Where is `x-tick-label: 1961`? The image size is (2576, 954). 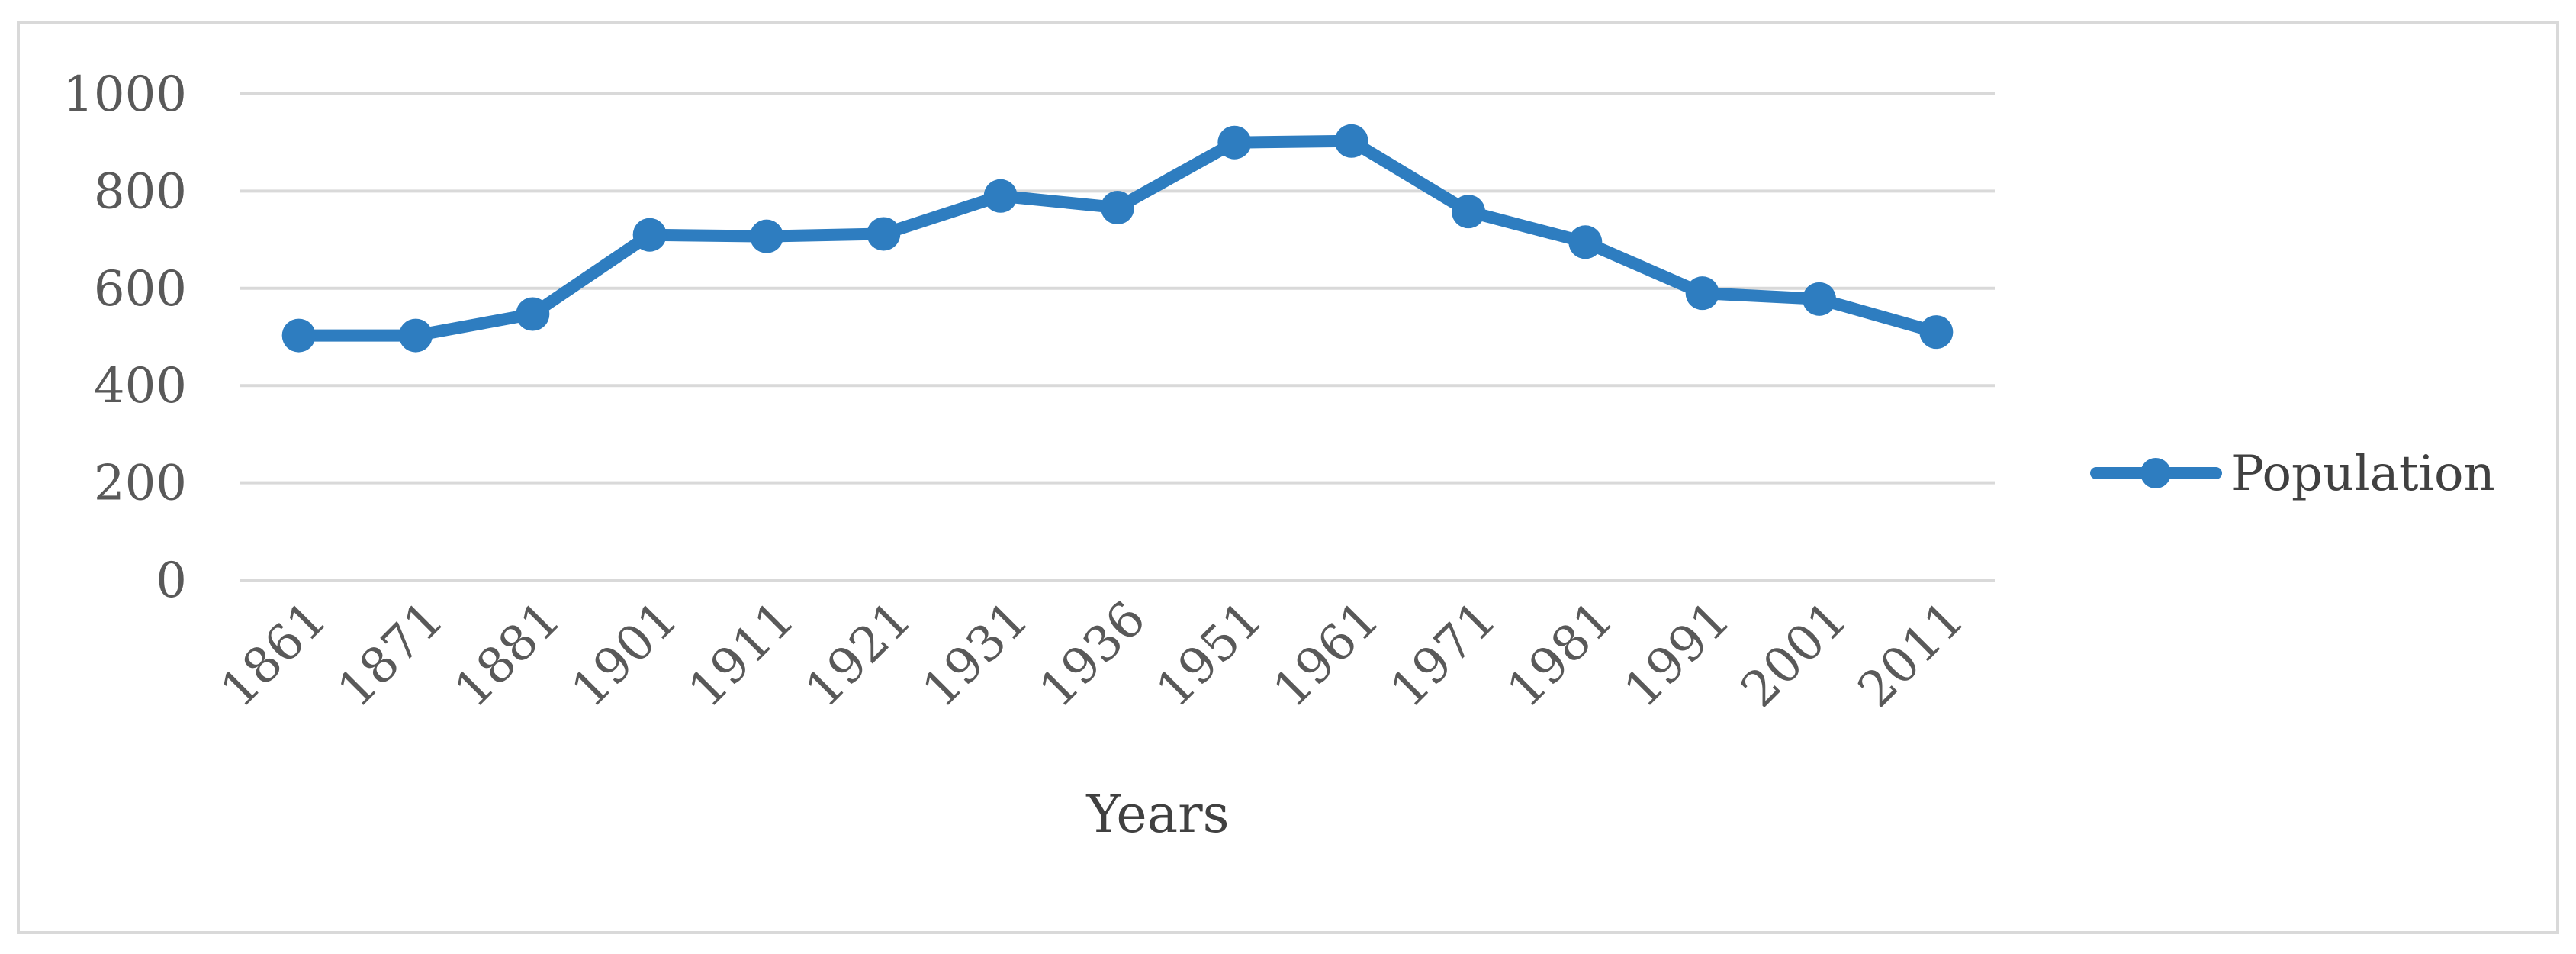 x-tick-label: 1961 is located at coordinates (1326, 654).